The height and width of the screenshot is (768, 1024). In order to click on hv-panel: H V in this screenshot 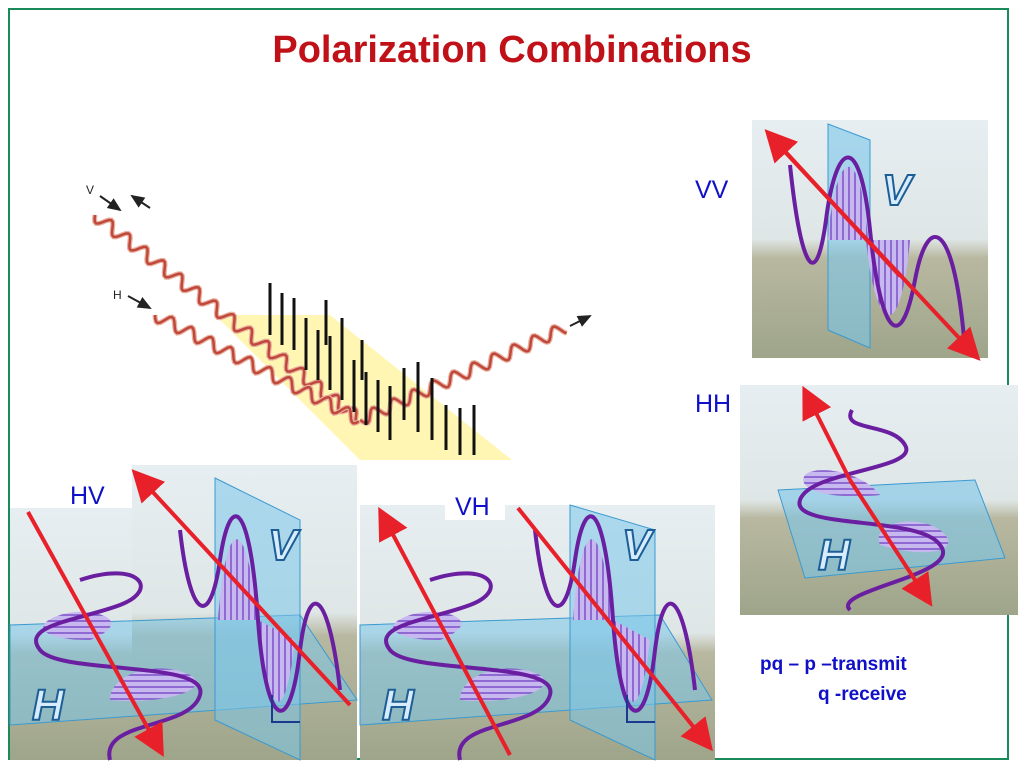, I will do `click(183, 613)`.